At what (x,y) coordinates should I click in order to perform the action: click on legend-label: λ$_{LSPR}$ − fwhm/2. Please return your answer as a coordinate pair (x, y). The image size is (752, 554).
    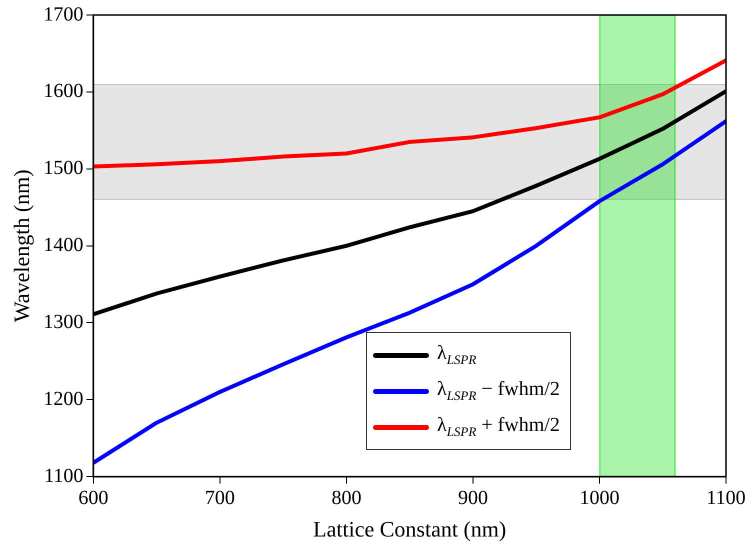
    Looking at the image, I should click on (498, 391).